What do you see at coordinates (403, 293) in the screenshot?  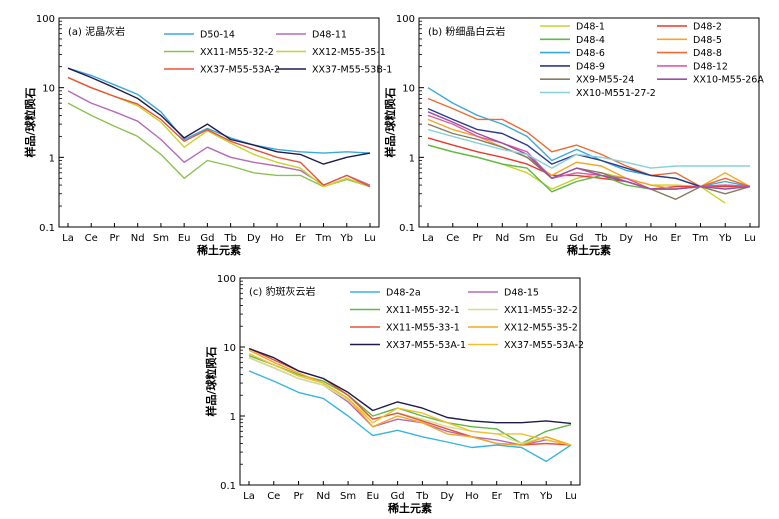 I see `legend-label-0: D48-2a` at bounding box center [403, 293].